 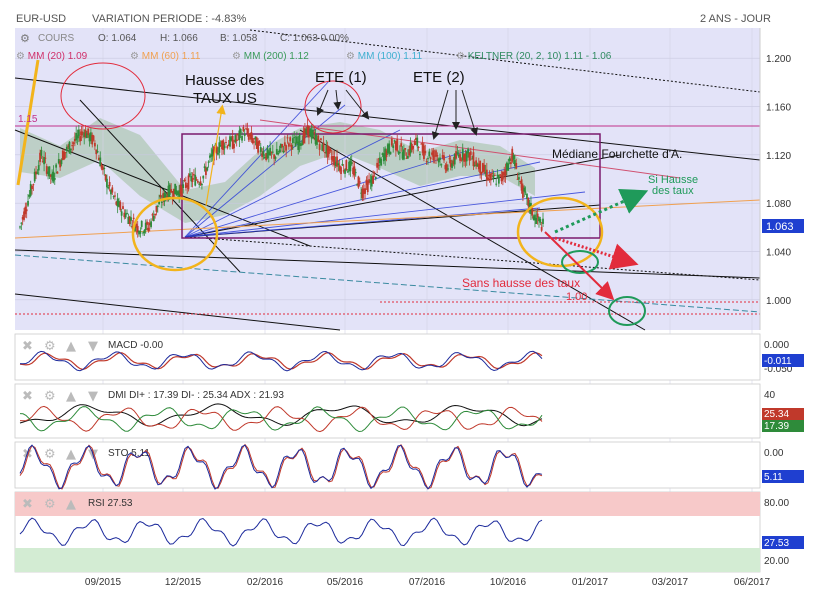 I want to click on rsi-label: RSI 27.53, so click(x=110, y=503).